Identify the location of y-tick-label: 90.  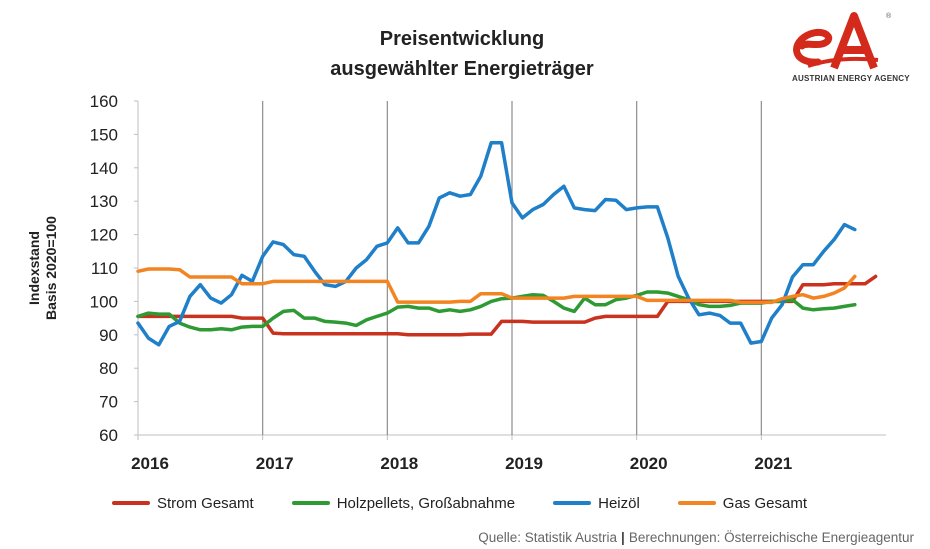
(108, 335).